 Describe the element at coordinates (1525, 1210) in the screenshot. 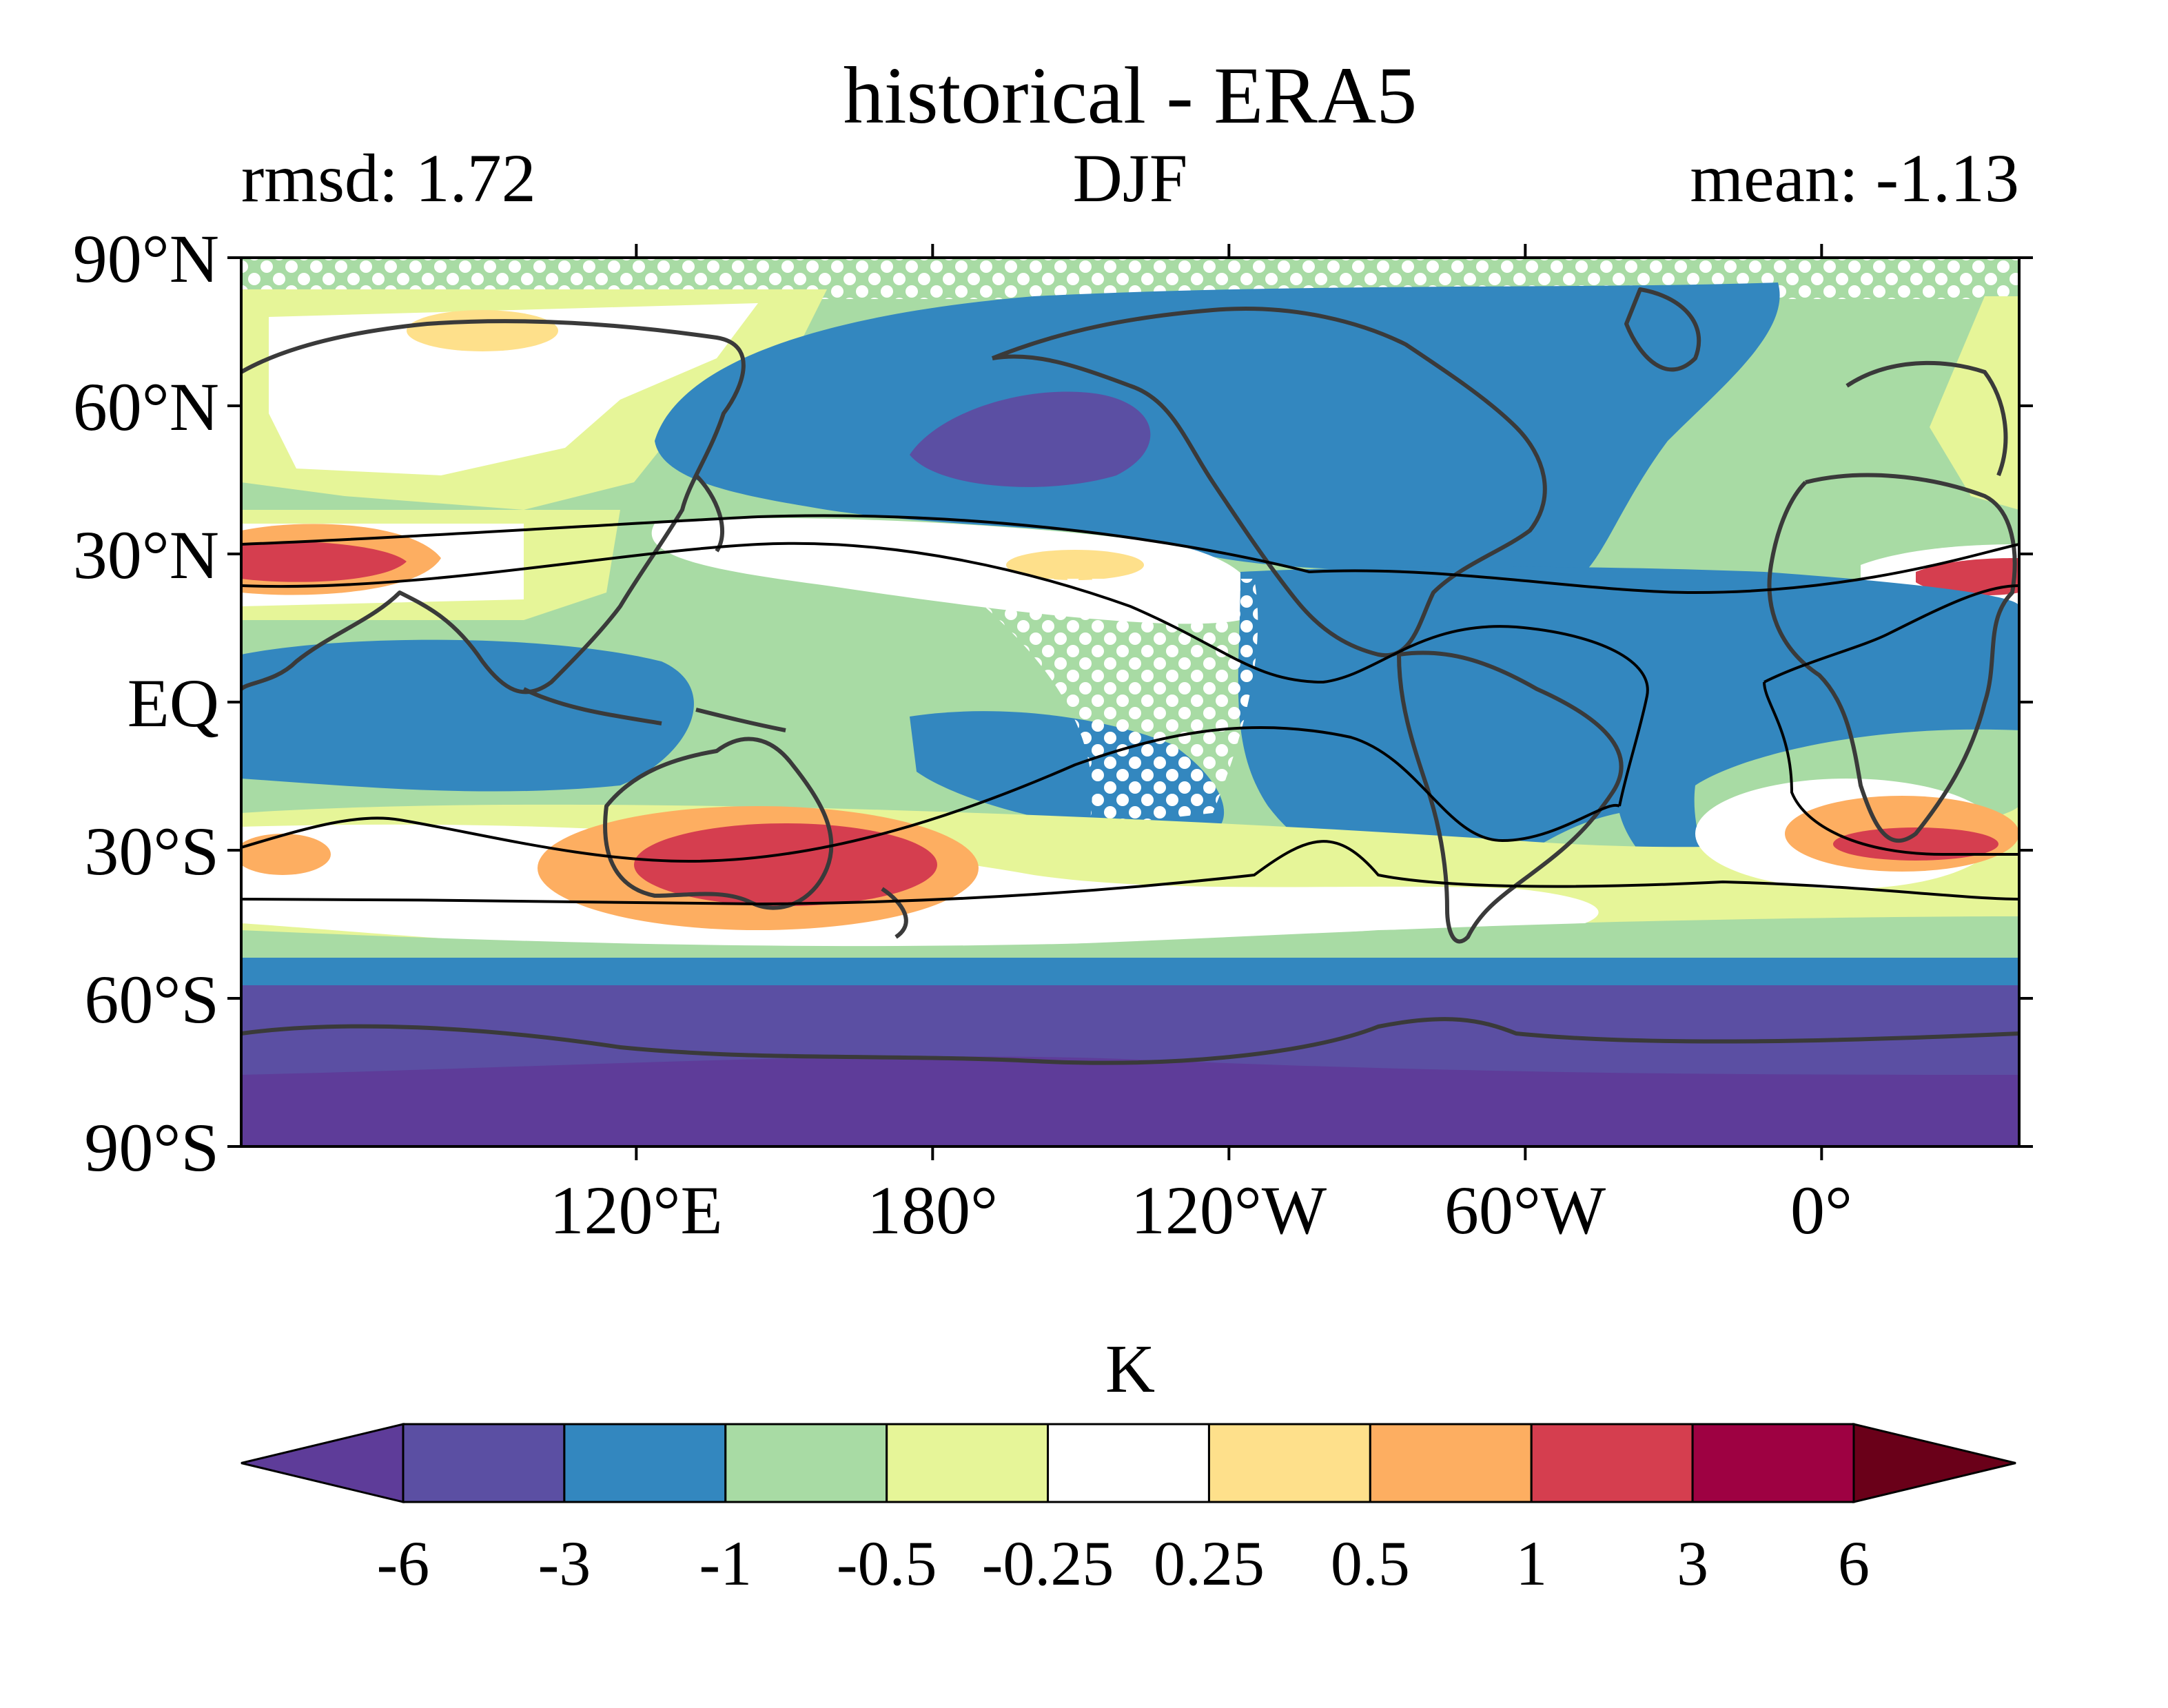

I see `x-tick-label-60w: 60°W` at that location.